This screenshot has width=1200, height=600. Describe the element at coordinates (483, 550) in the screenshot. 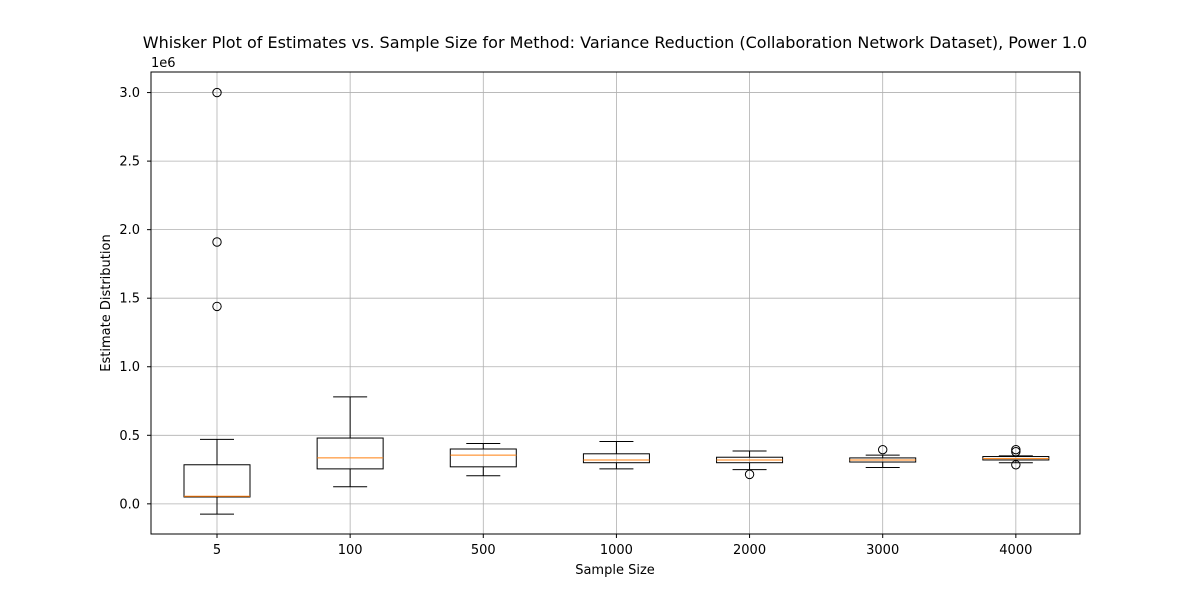

I see `x-tick-label: 500` at that location.